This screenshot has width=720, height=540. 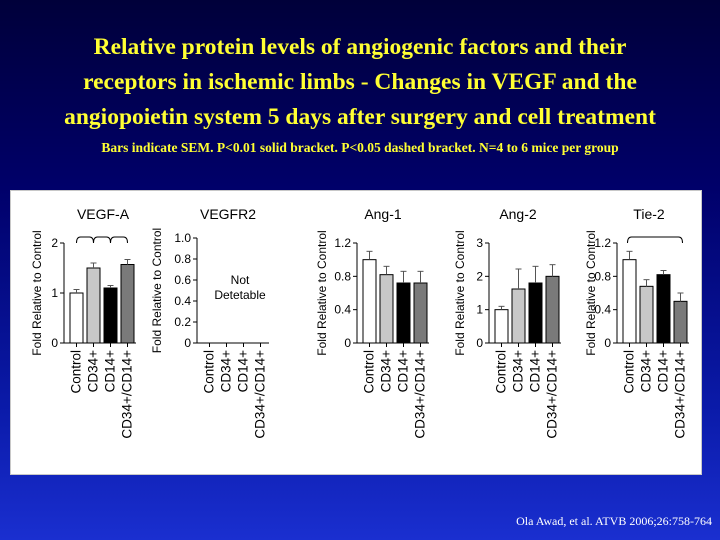 What do you see at coordinates (240, 295) in the screenshot?
I see `annotation-text: Detetable` at bounding box center [240, 295].